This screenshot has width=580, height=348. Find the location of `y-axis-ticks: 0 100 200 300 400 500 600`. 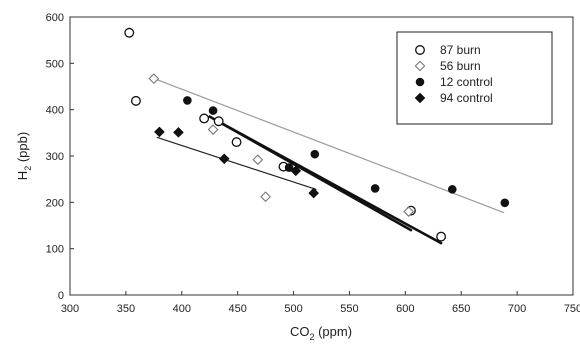

y-axis-ticks: 0 100 200 300 400 500 600 is located at coordinates (60, 157).